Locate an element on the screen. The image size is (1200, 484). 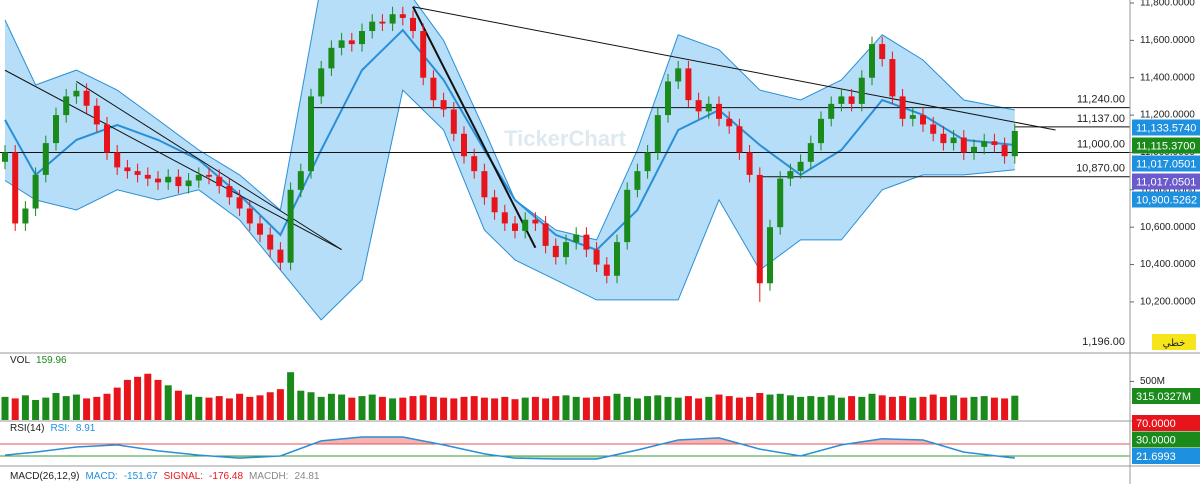
y-tick-label: 10,800.0000 is located at coordinates (1168, 189).